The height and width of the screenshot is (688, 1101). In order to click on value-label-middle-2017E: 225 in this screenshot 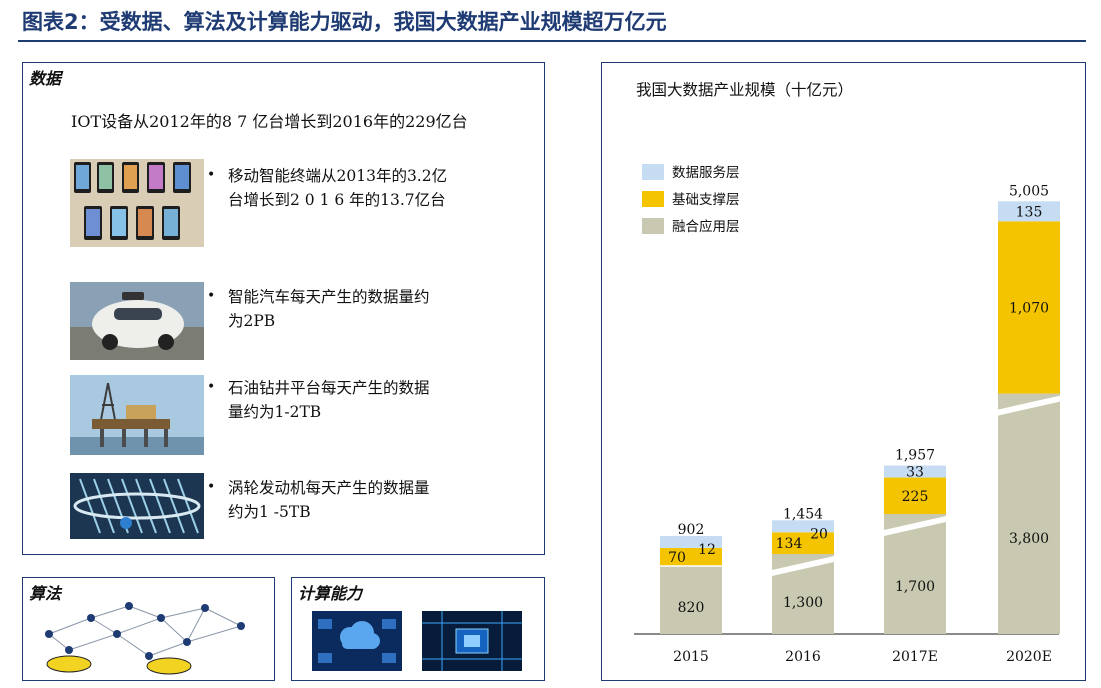, I will do `click(915, 497)`.